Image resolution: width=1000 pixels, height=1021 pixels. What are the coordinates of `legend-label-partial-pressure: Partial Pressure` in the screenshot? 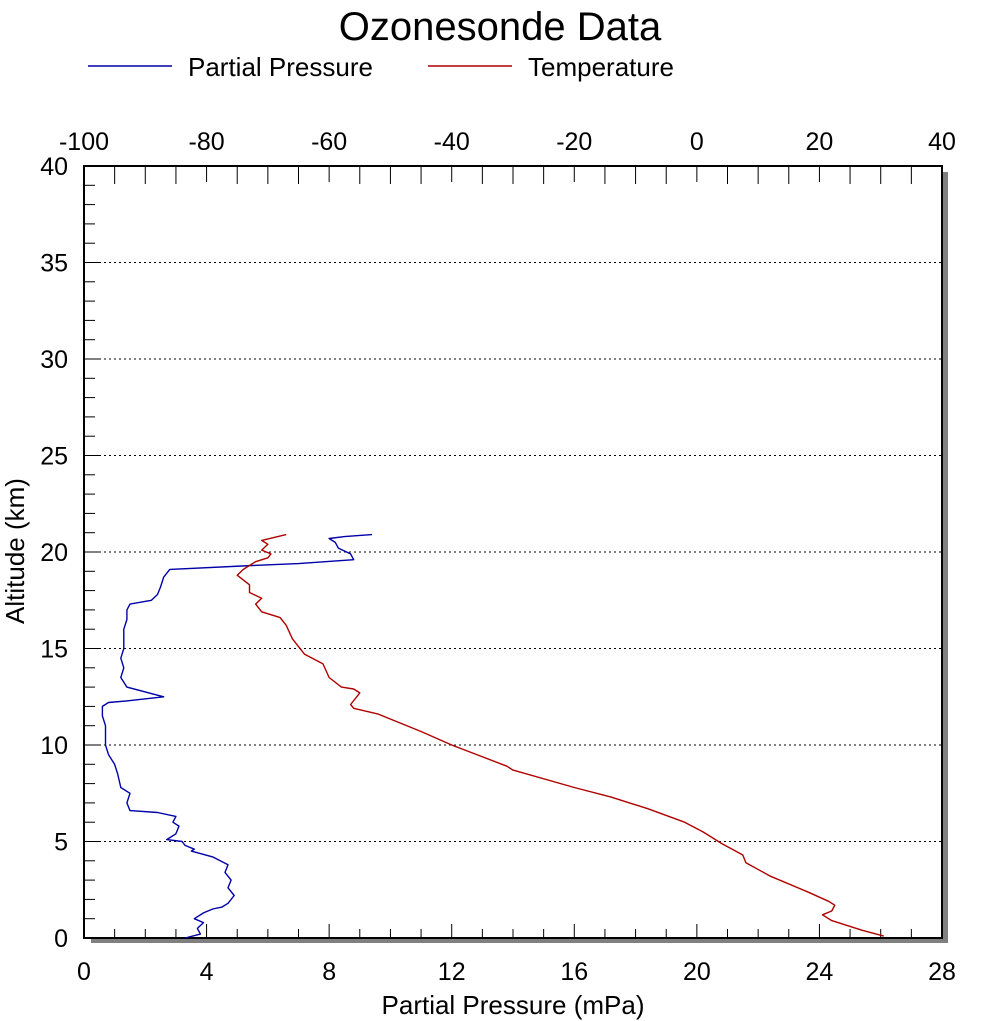 It's located at (280, 67).